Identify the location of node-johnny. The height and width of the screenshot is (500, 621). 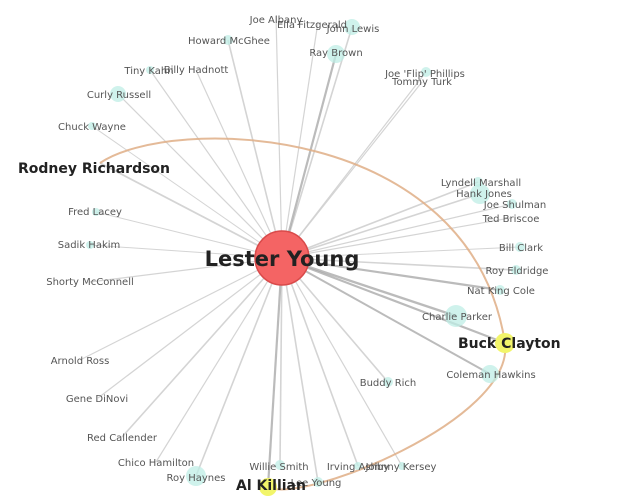
(402, 466).